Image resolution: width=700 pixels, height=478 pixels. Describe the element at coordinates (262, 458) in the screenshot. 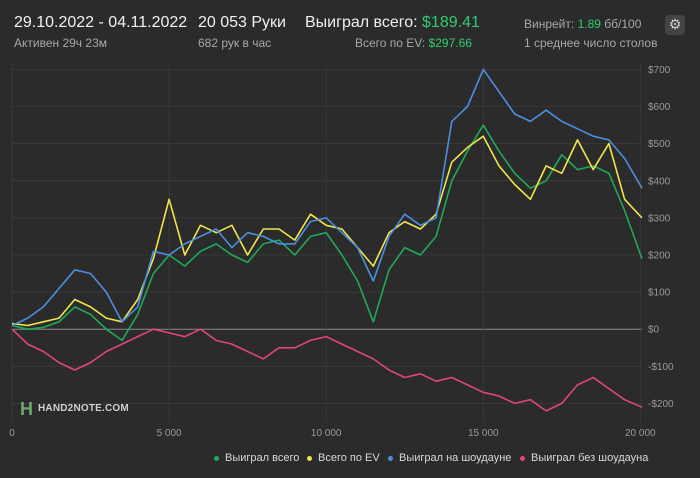

I see `legend-label: Выиграл всего` at that location.